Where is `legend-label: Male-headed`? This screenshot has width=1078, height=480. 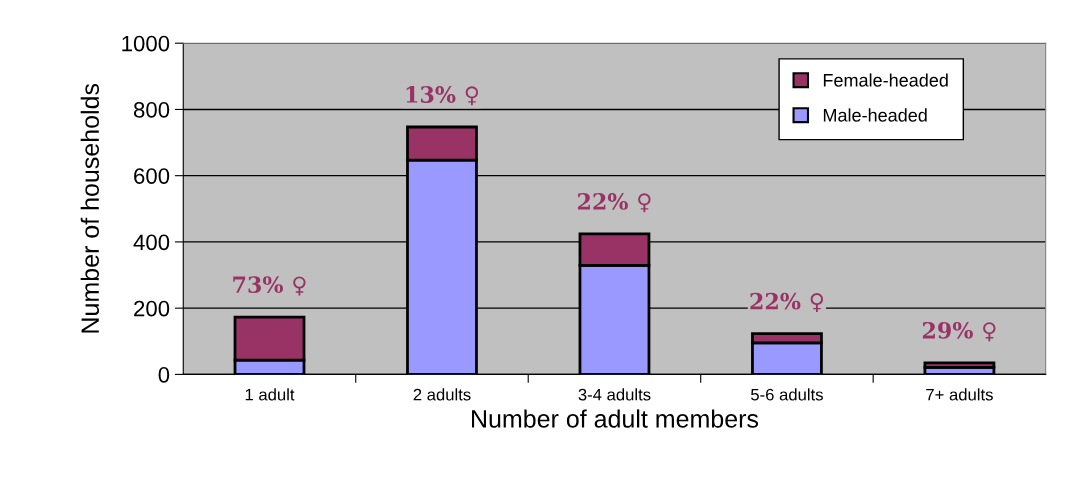
legend-label: Male-headed is located at coordinates (875, 115).